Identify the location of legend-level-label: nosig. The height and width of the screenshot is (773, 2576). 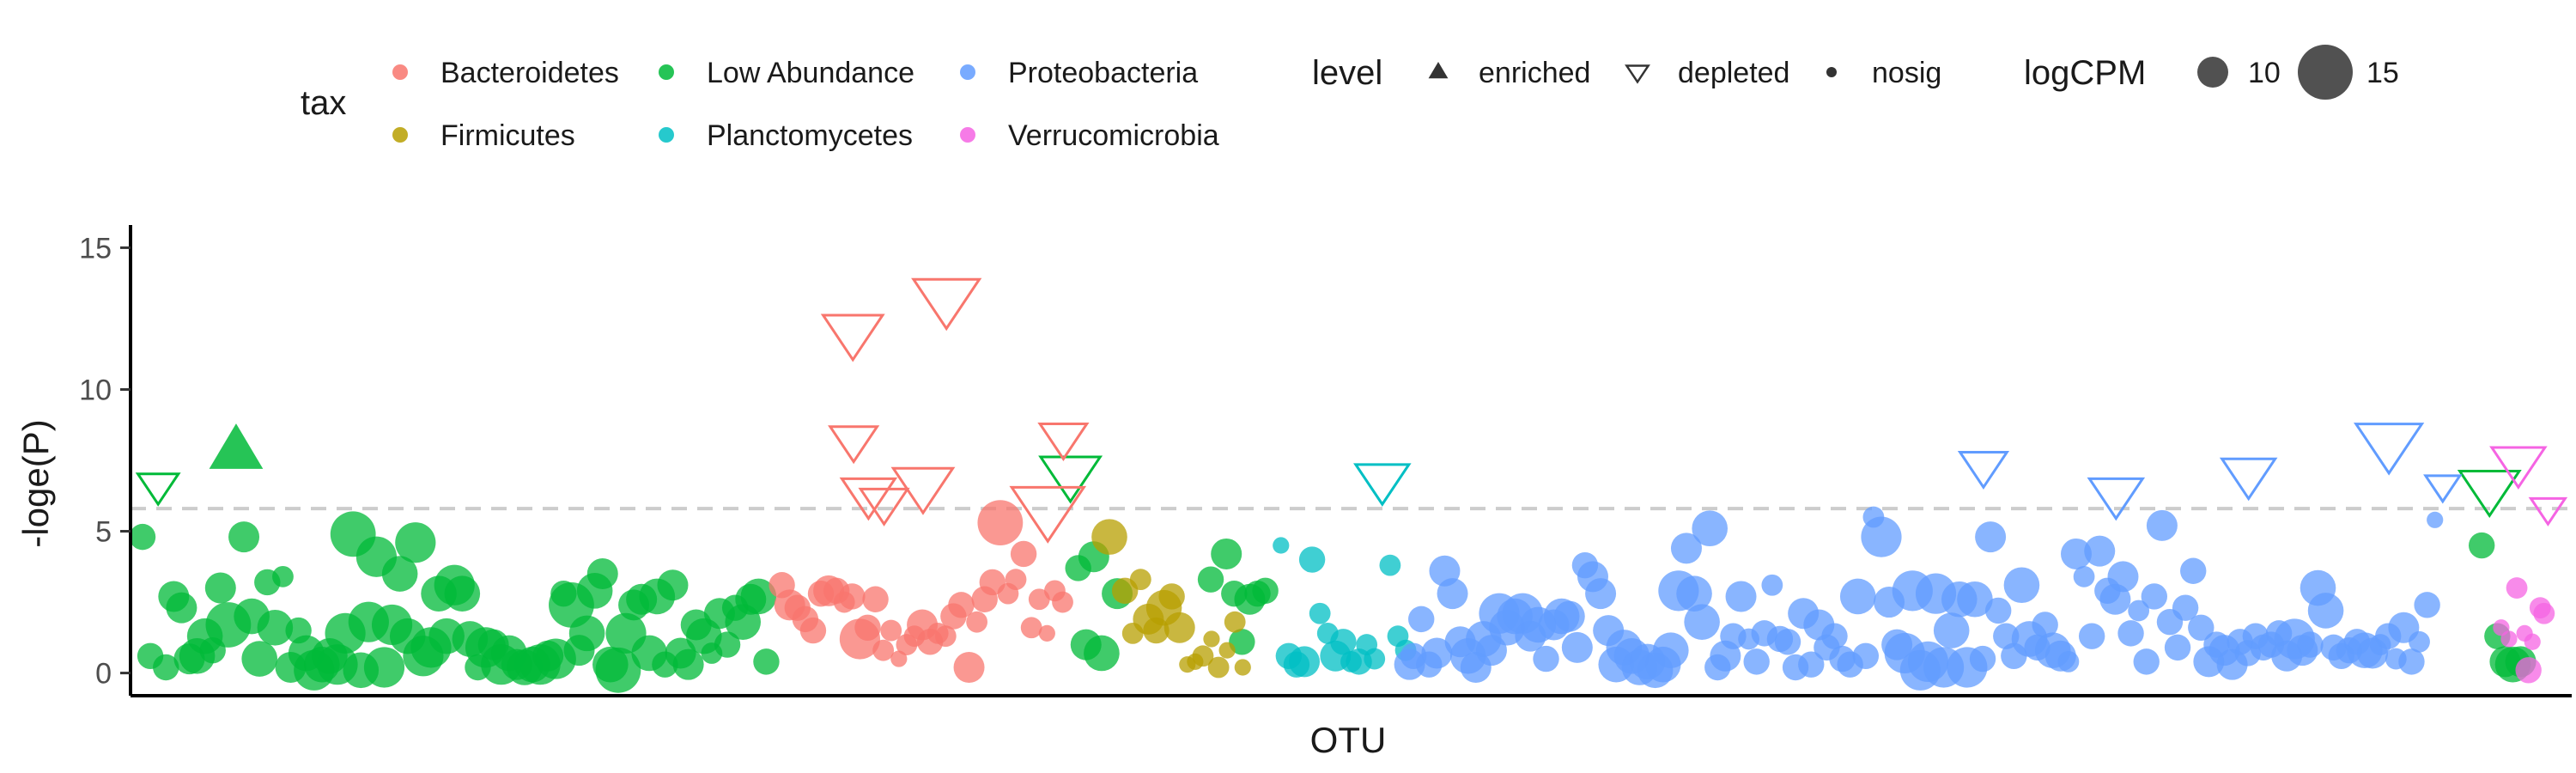
(1907, 73).